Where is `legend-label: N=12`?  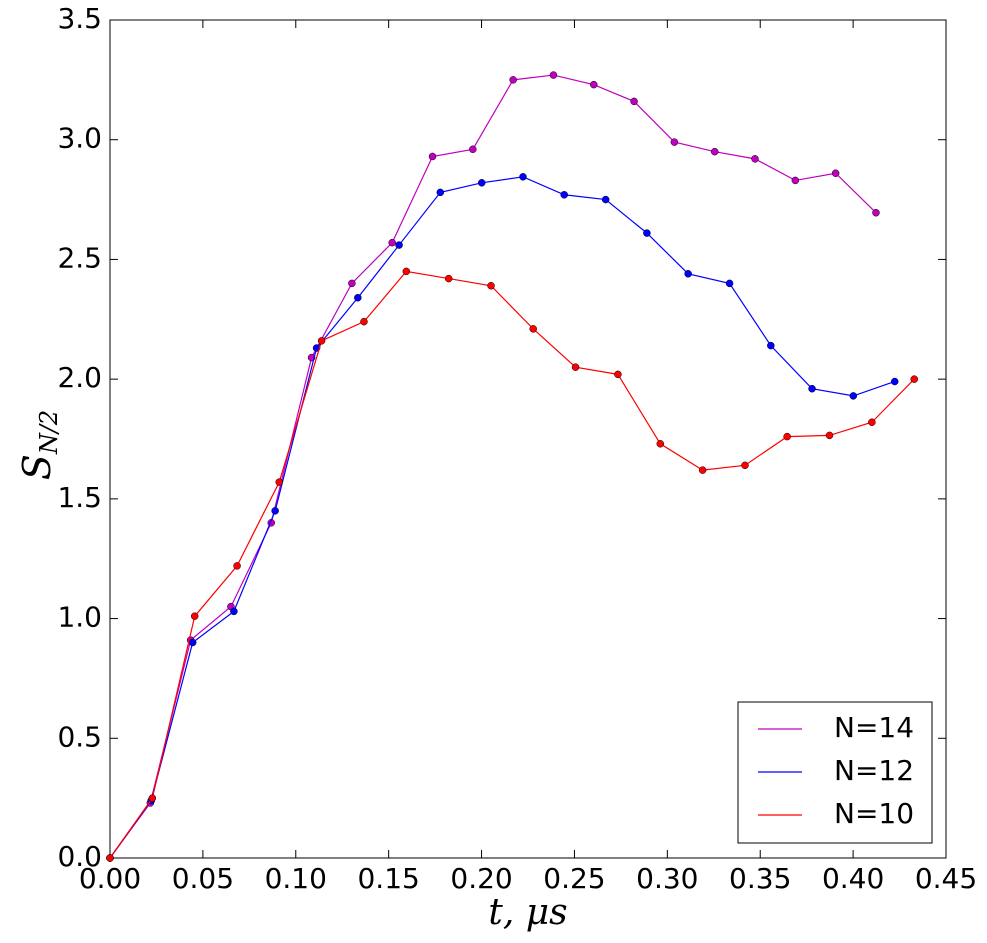 legend-label: N=12 is located at coordinates (874, 770).